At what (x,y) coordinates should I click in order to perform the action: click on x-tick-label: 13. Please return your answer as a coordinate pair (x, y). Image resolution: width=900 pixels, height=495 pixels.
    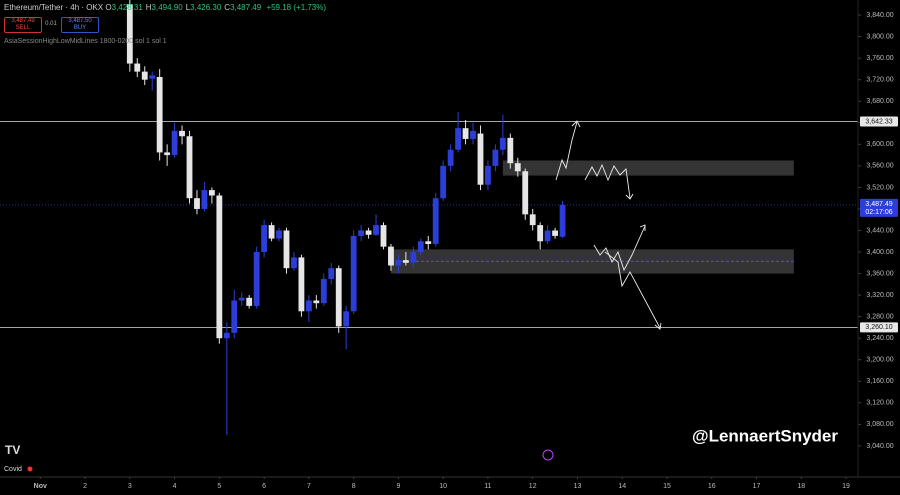
    Looking at the image, I should click on (578, 486).